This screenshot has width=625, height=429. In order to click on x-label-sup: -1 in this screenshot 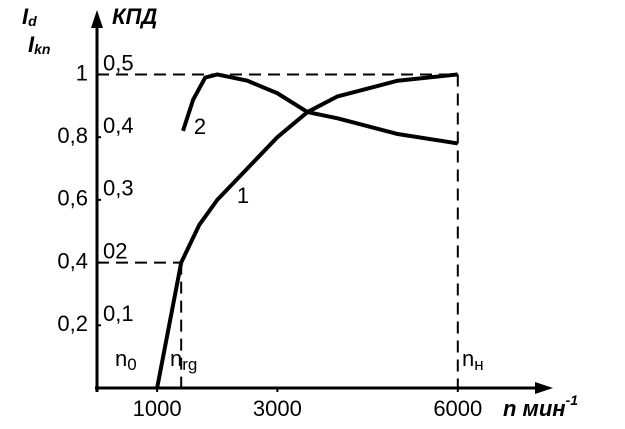, I will do `click(572, 400)`.